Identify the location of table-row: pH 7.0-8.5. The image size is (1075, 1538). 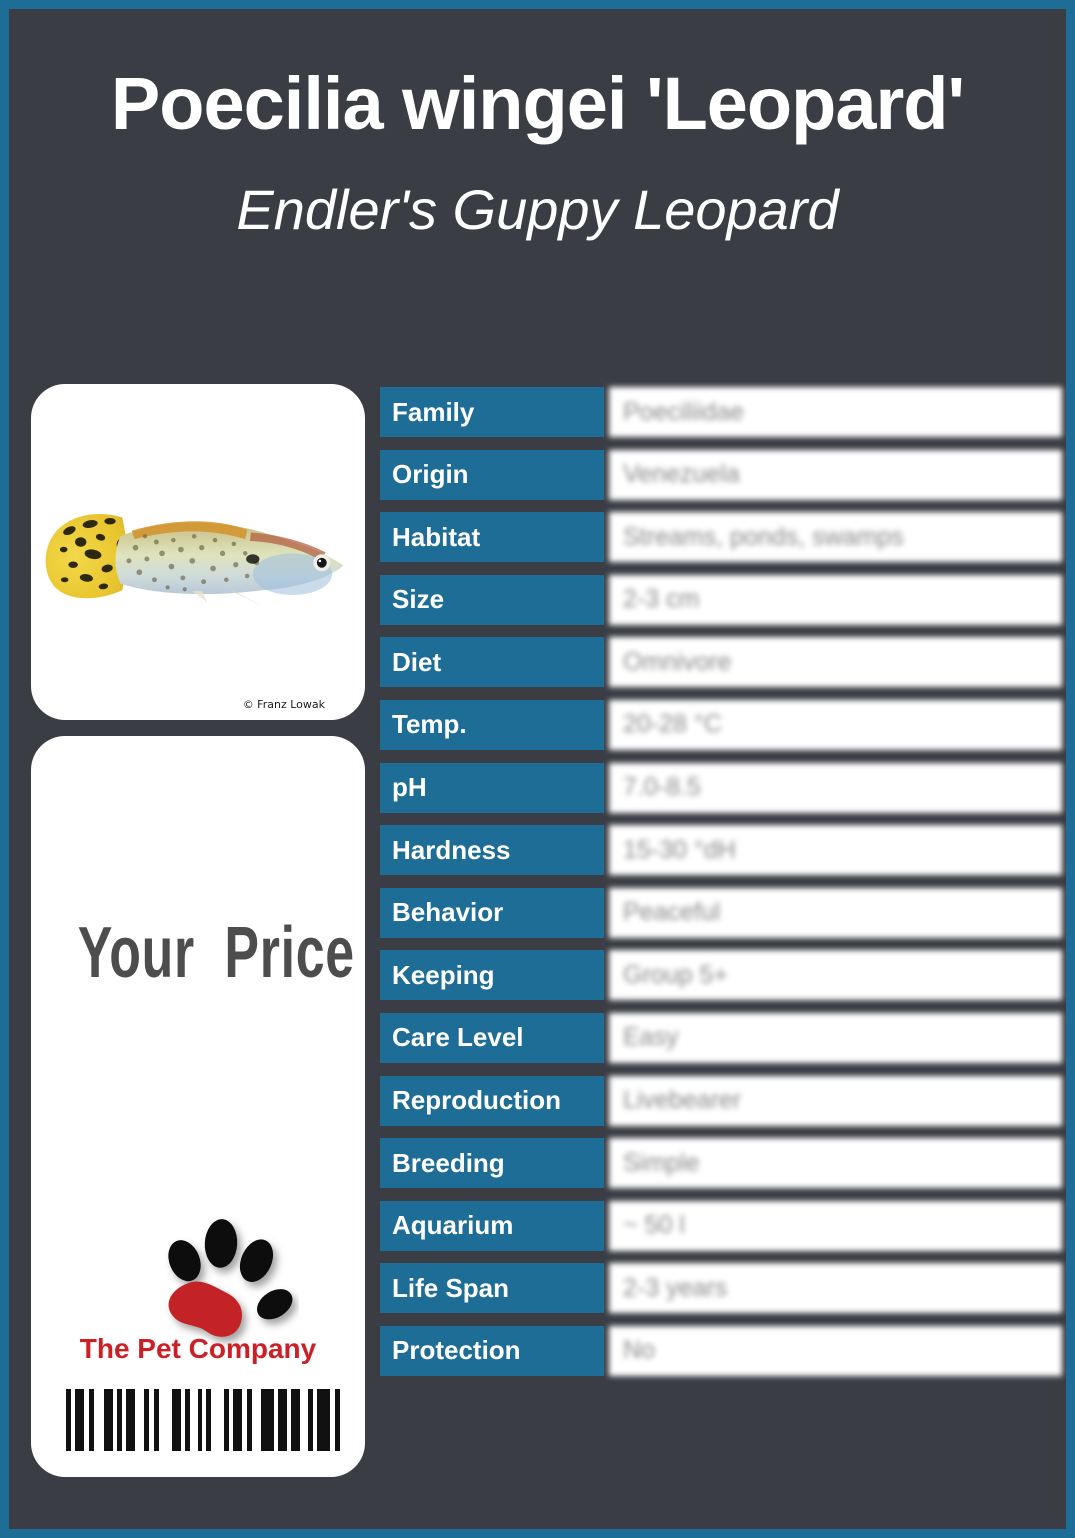
(721, 787).